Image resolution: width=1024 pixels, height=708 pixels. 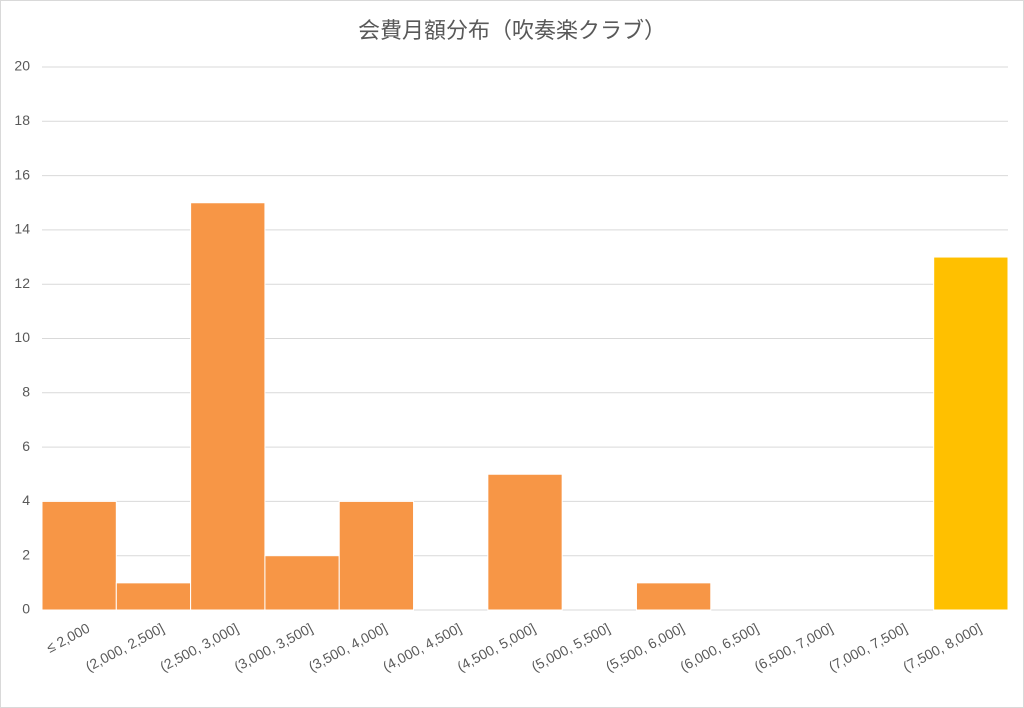 I want to click on y-tick-label: 0, so click(x=26, y=609).